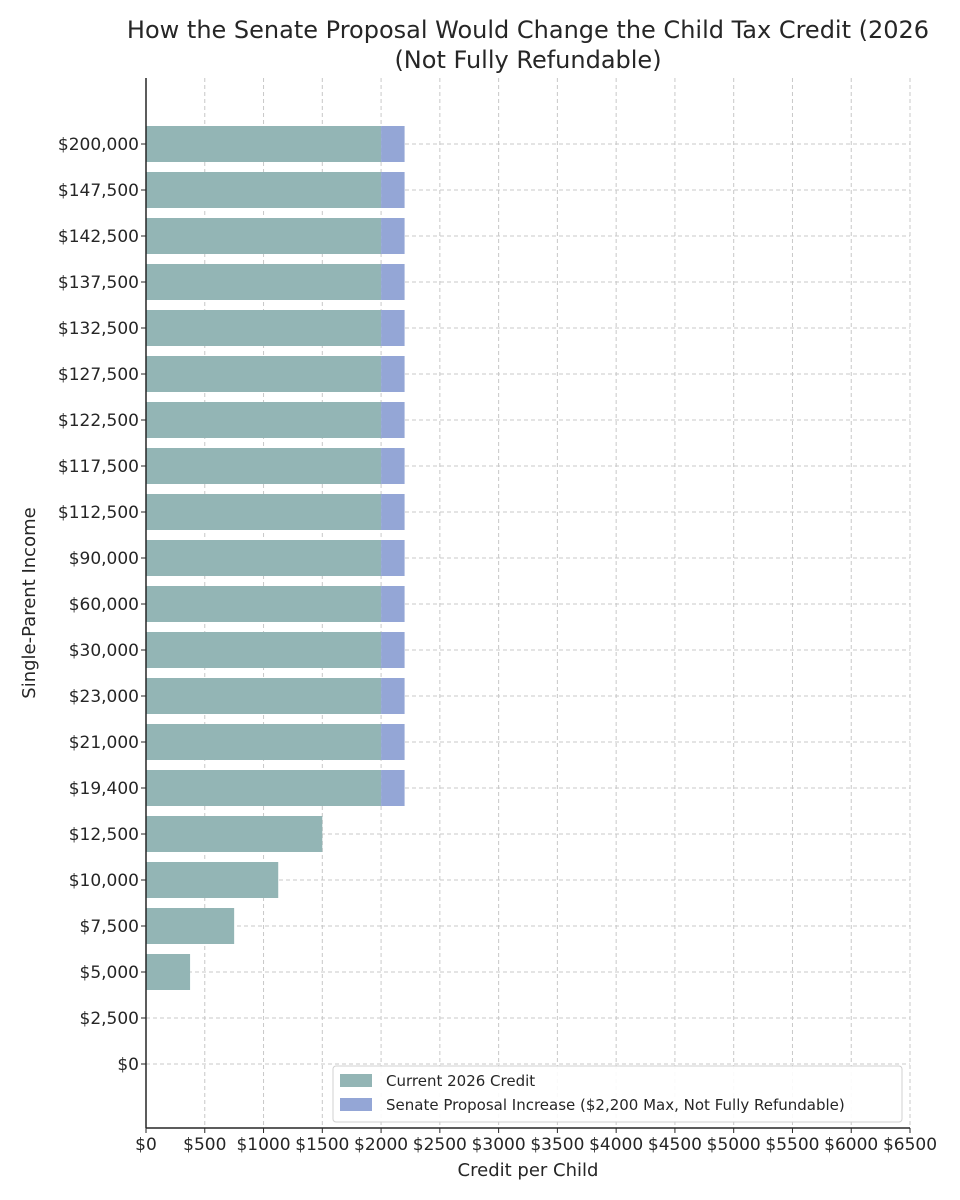 The image size is (960, 1200). I want to click on x-tick-label-5500: $5500, so click(792, 1145).